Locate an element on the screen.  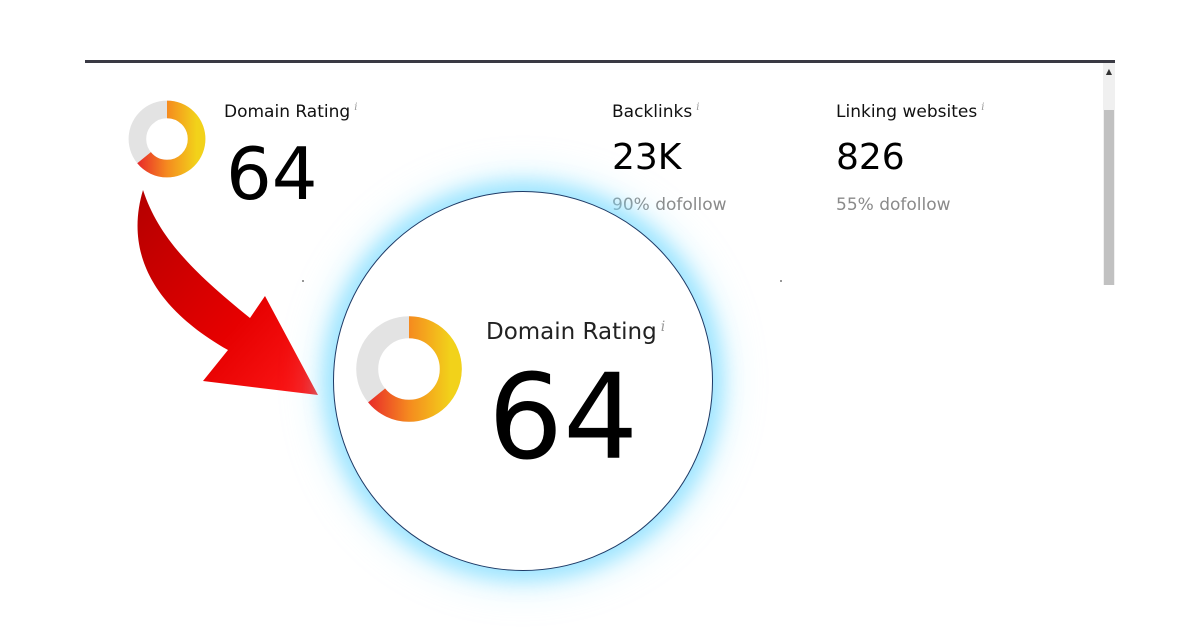
scroll-up-arrow-icon: ▲ is located at coordinates (1109, 71).